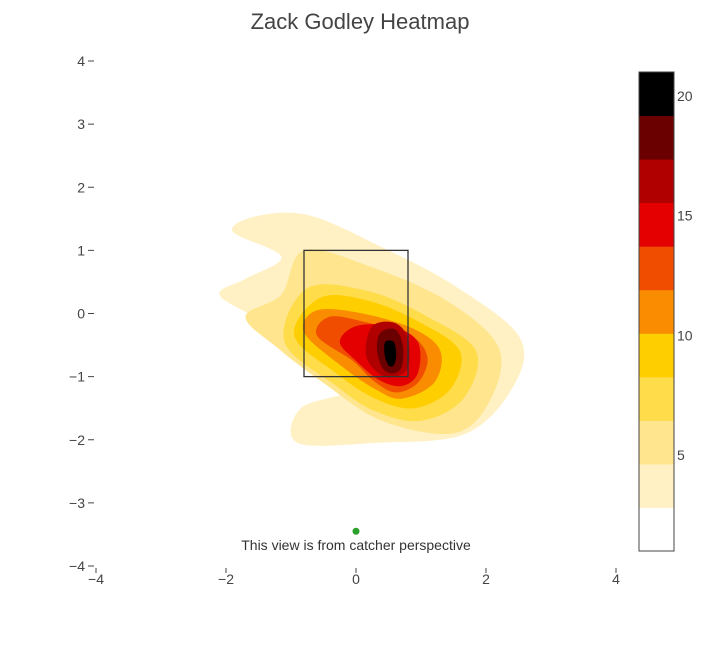 Image resolution: width=720 pixels, height=660 pixels. I want to click on colorbar: 5 10 15 20, so click(665, 311).